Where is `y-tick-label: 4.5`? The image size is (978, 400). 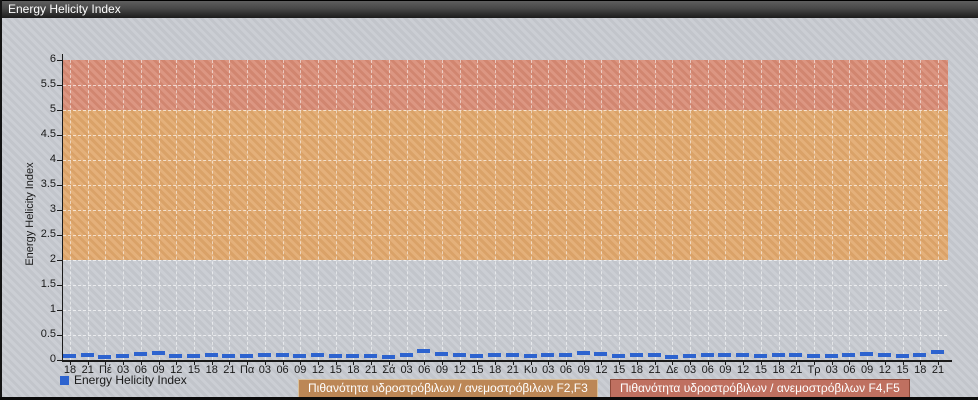 y-tick-label: 4.5 is located at coordinates (48, 134).